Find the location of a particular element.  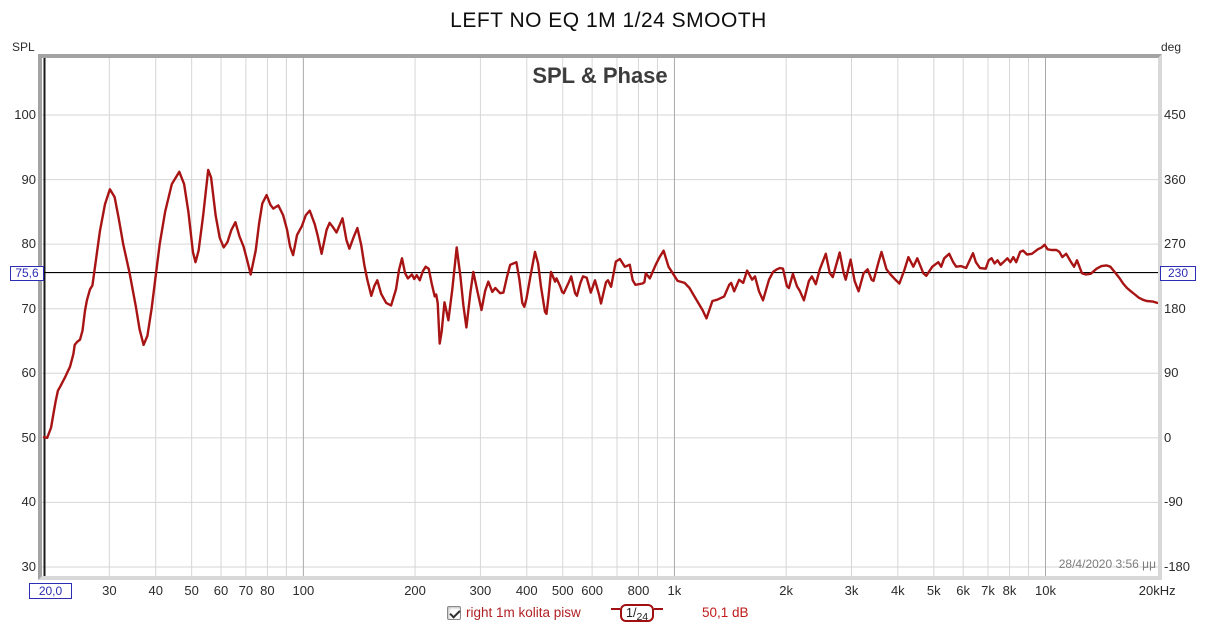

measurement-name-label: right 1m kolita pisw is located at coordinates (523, 612).